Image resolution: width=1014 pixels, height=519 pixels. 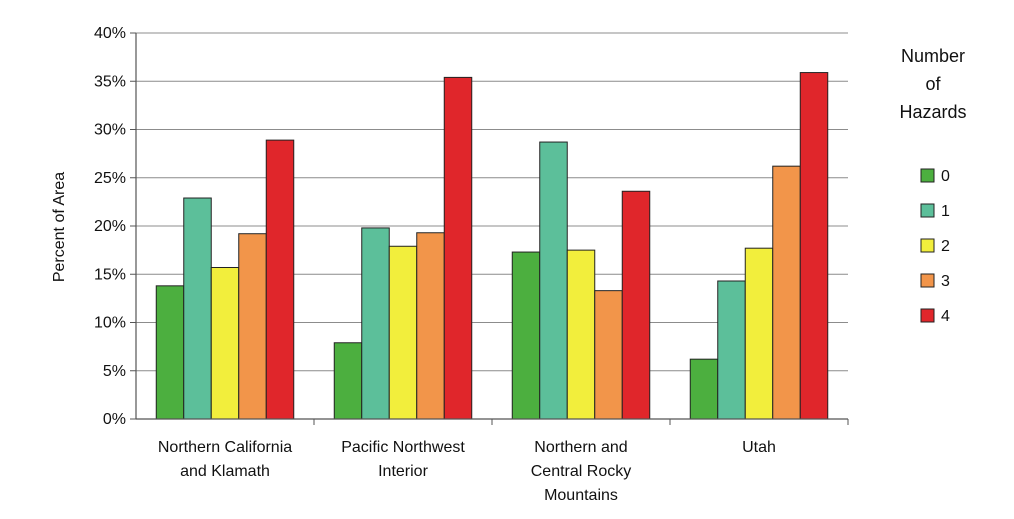 What do you see at coordinates (945, 281) in the screenshot?
I see `legend-label-3: 3` at bounding box center [945, 281].